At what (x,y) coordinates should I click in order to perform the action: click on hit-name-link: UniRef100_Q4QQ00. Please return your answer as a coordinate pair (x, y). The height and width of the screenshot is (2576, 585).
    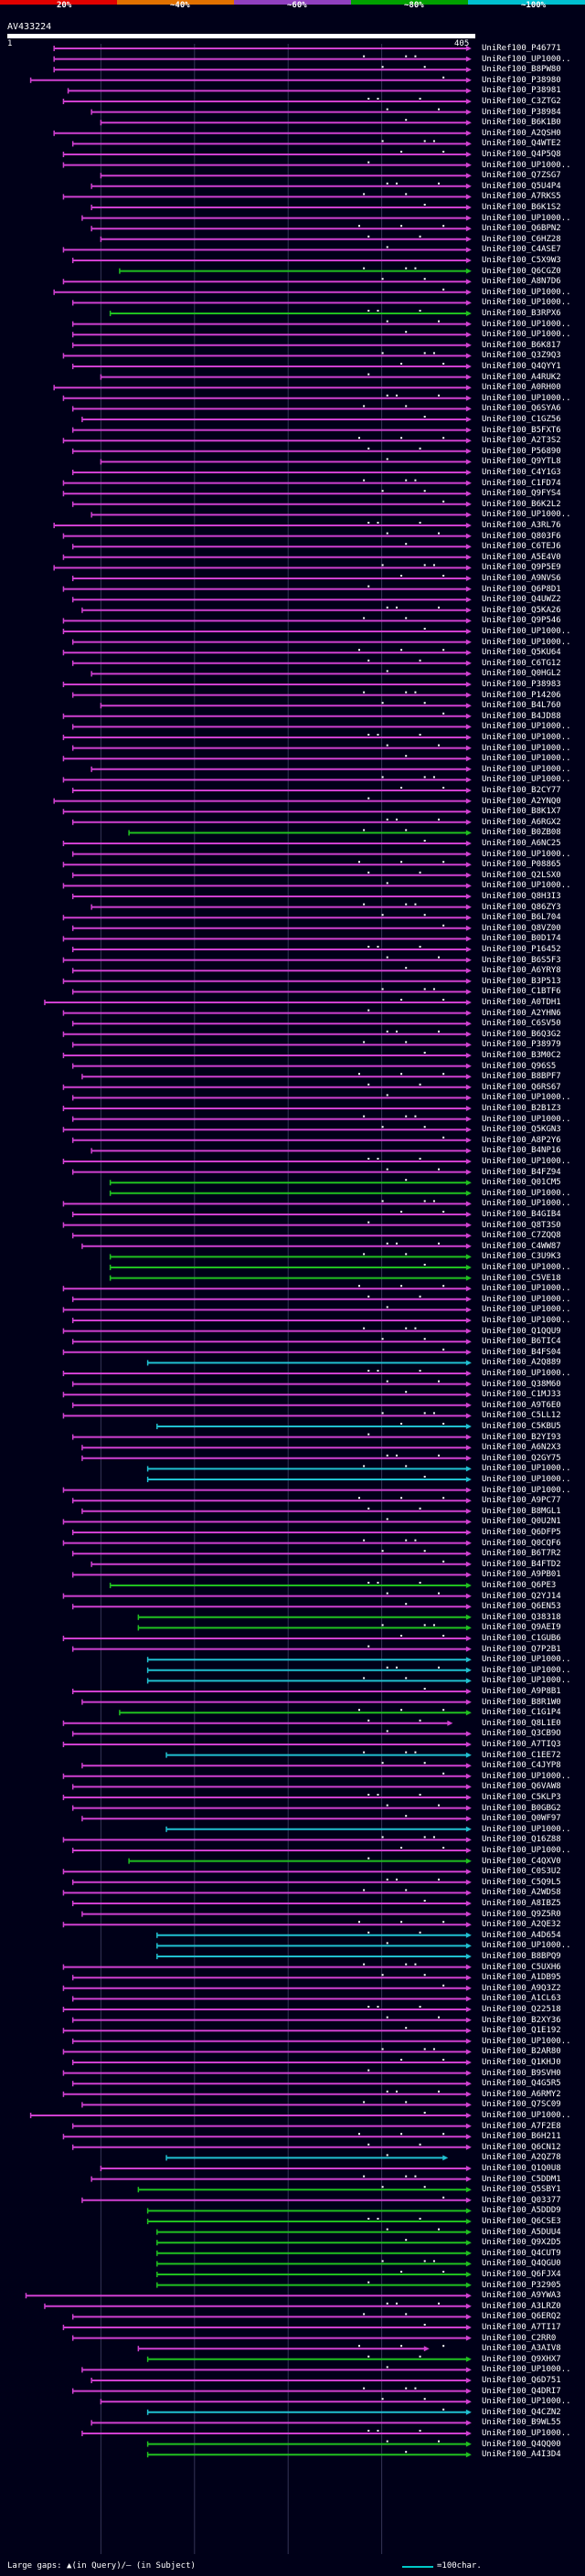
    Looking at the image, I should click on (521, 2444).